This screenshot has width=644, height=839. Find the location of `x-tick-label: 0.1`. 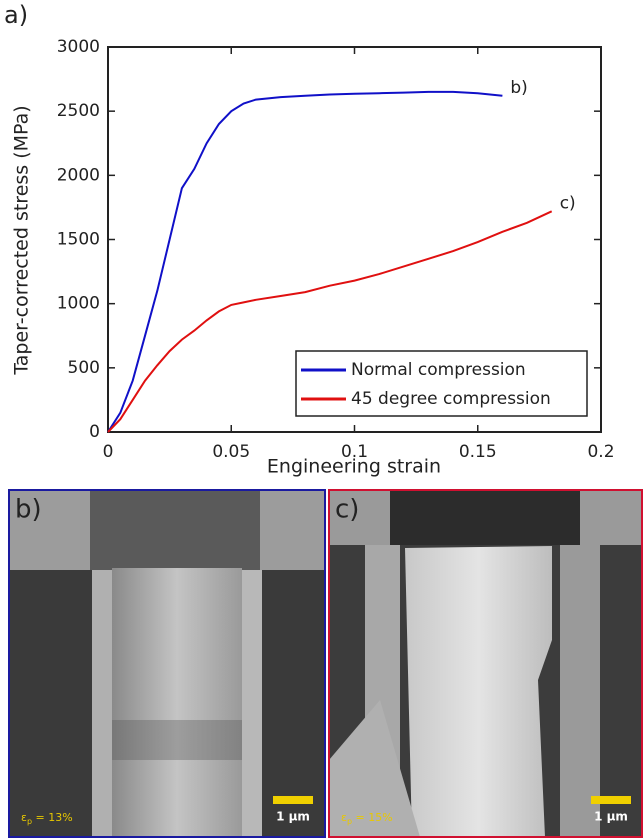

x-tick-label: 0.1 is located at coordinates (354, 452).